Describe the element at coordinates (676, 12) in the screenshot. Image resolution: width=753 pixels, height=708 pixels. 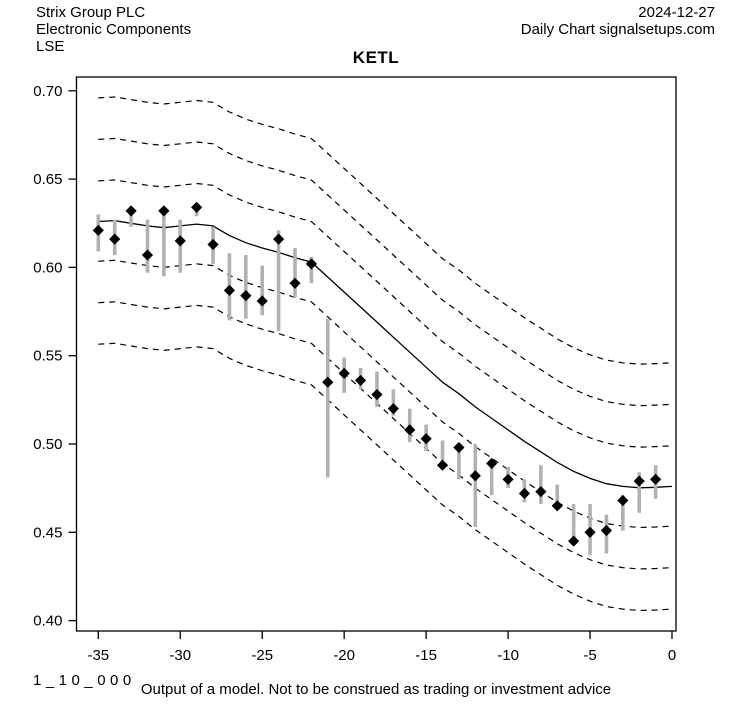
I see `chart-date: 2024-12-27` at that location.